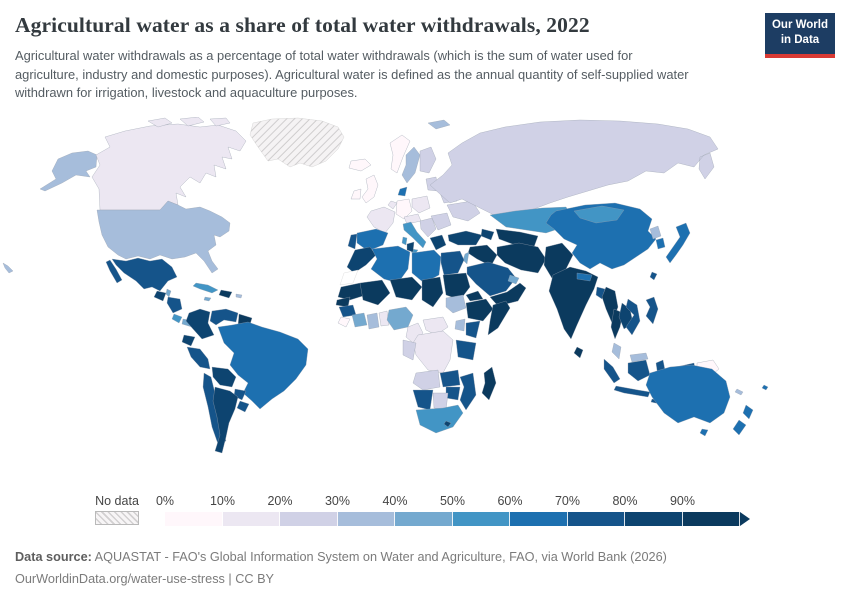  What do you see at coordinates (499, 318) in the screenshot?
I see `country-somalia` at bounding box center [499, 318].